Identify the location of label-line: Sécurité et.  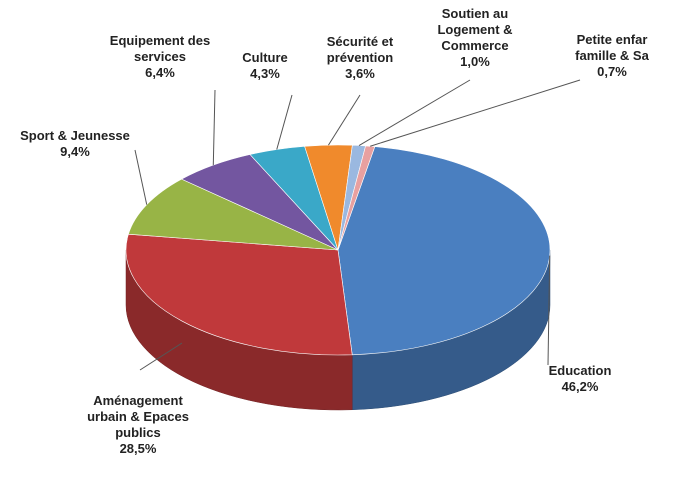
(360, 41).